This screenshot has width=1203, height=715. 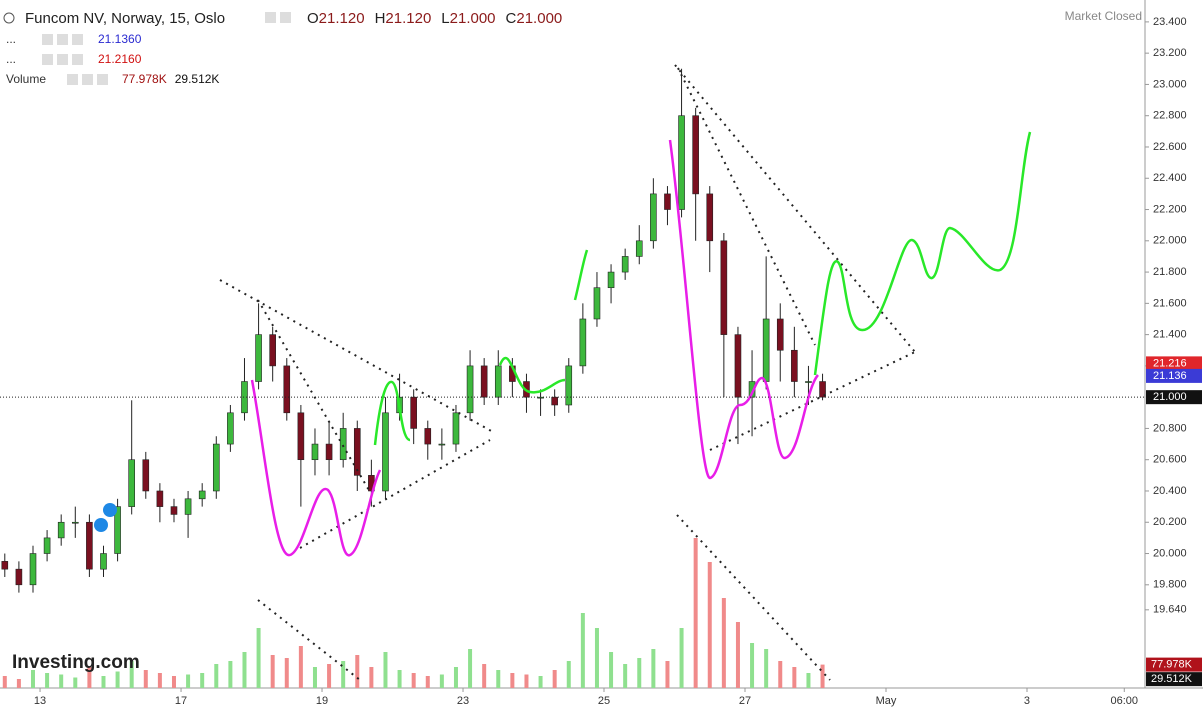 What do you see at coordinates (120, 59) in the screenshot?
I see `indicator-value: 21.2160` at bounding box center [120, 59].